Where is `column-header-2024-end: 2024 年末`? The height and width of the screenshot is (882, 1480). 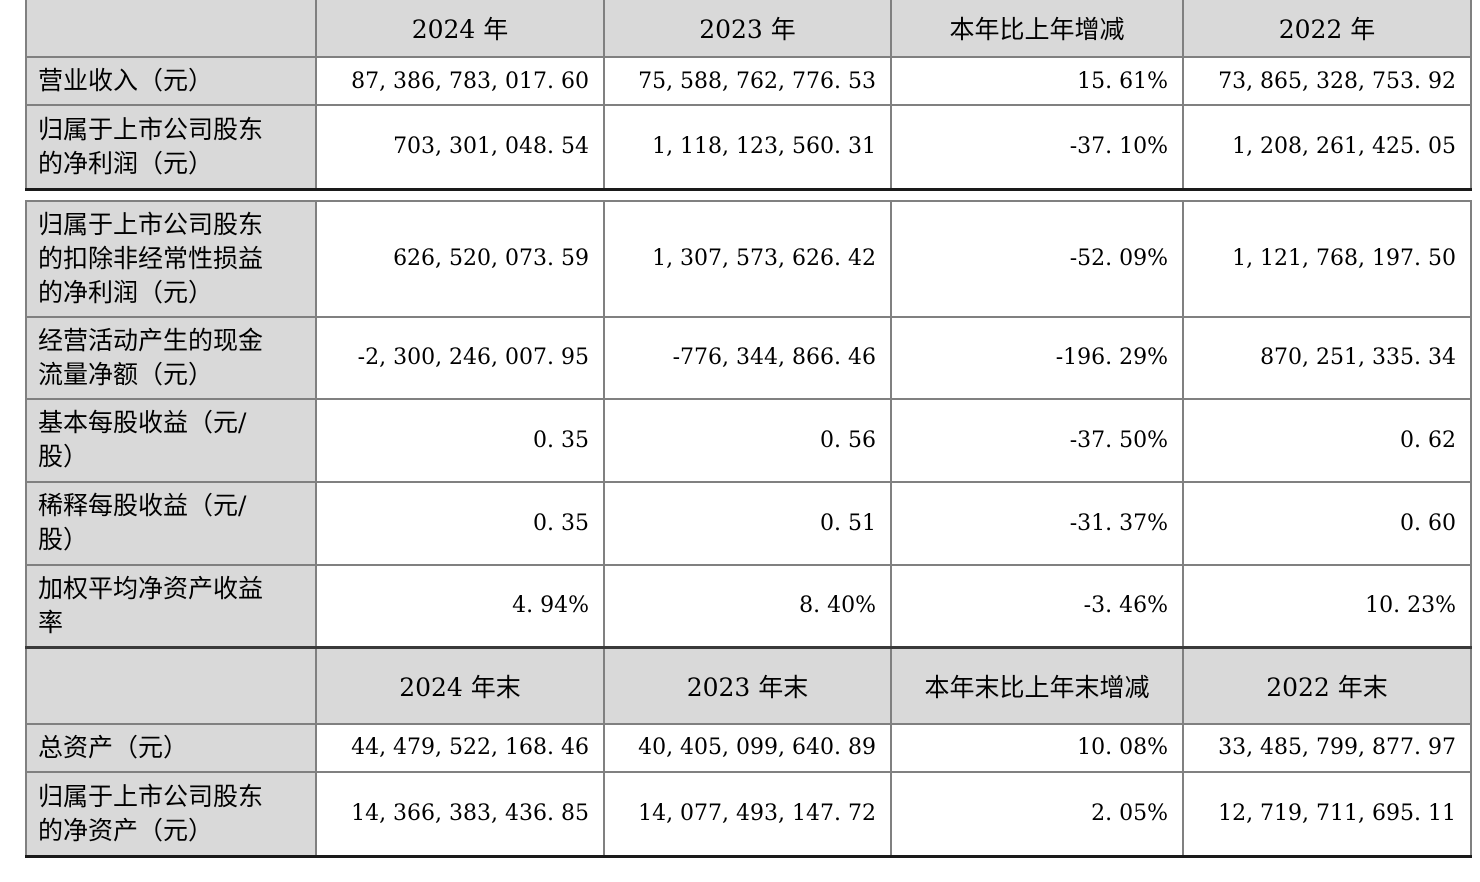 column-header-2024-end: 2024 年末 is located at coordinates (460, 685).